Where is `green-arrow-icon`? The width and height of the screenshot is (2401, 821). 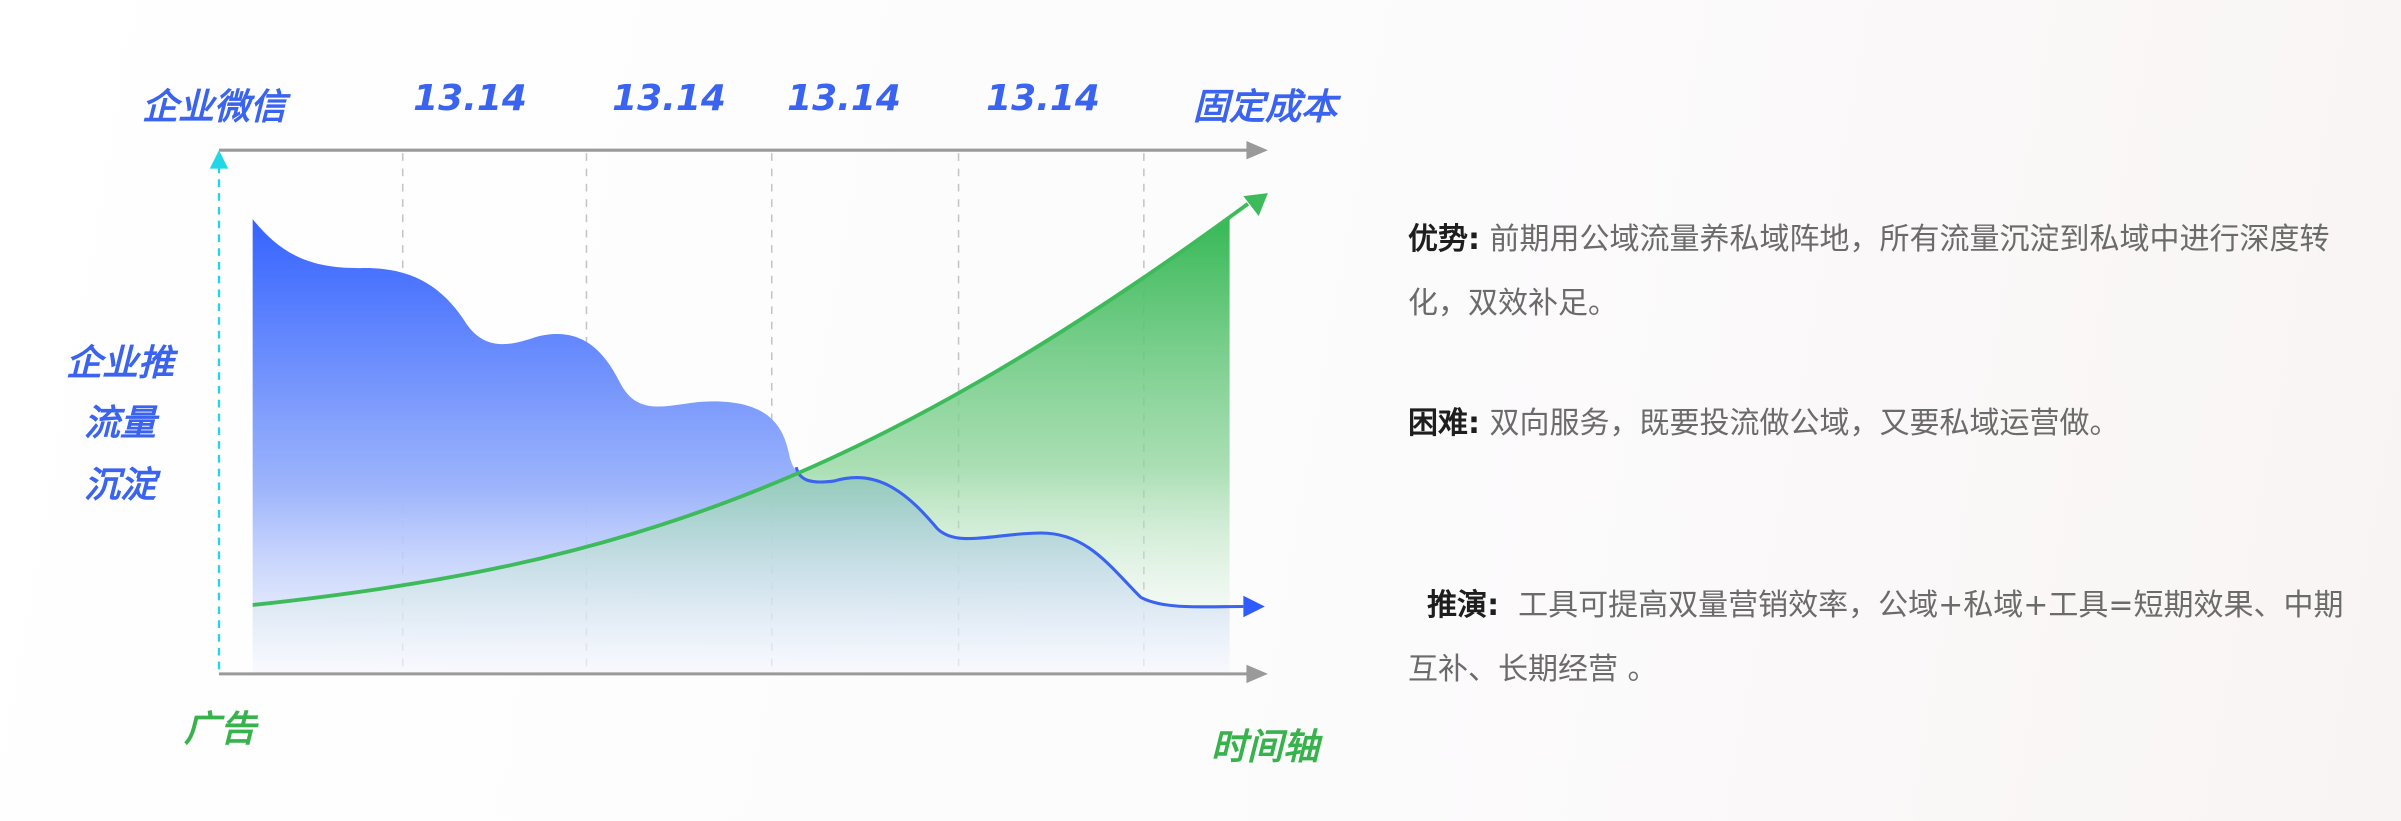
green-arrow-icon is located at coordinates (1255, 205).